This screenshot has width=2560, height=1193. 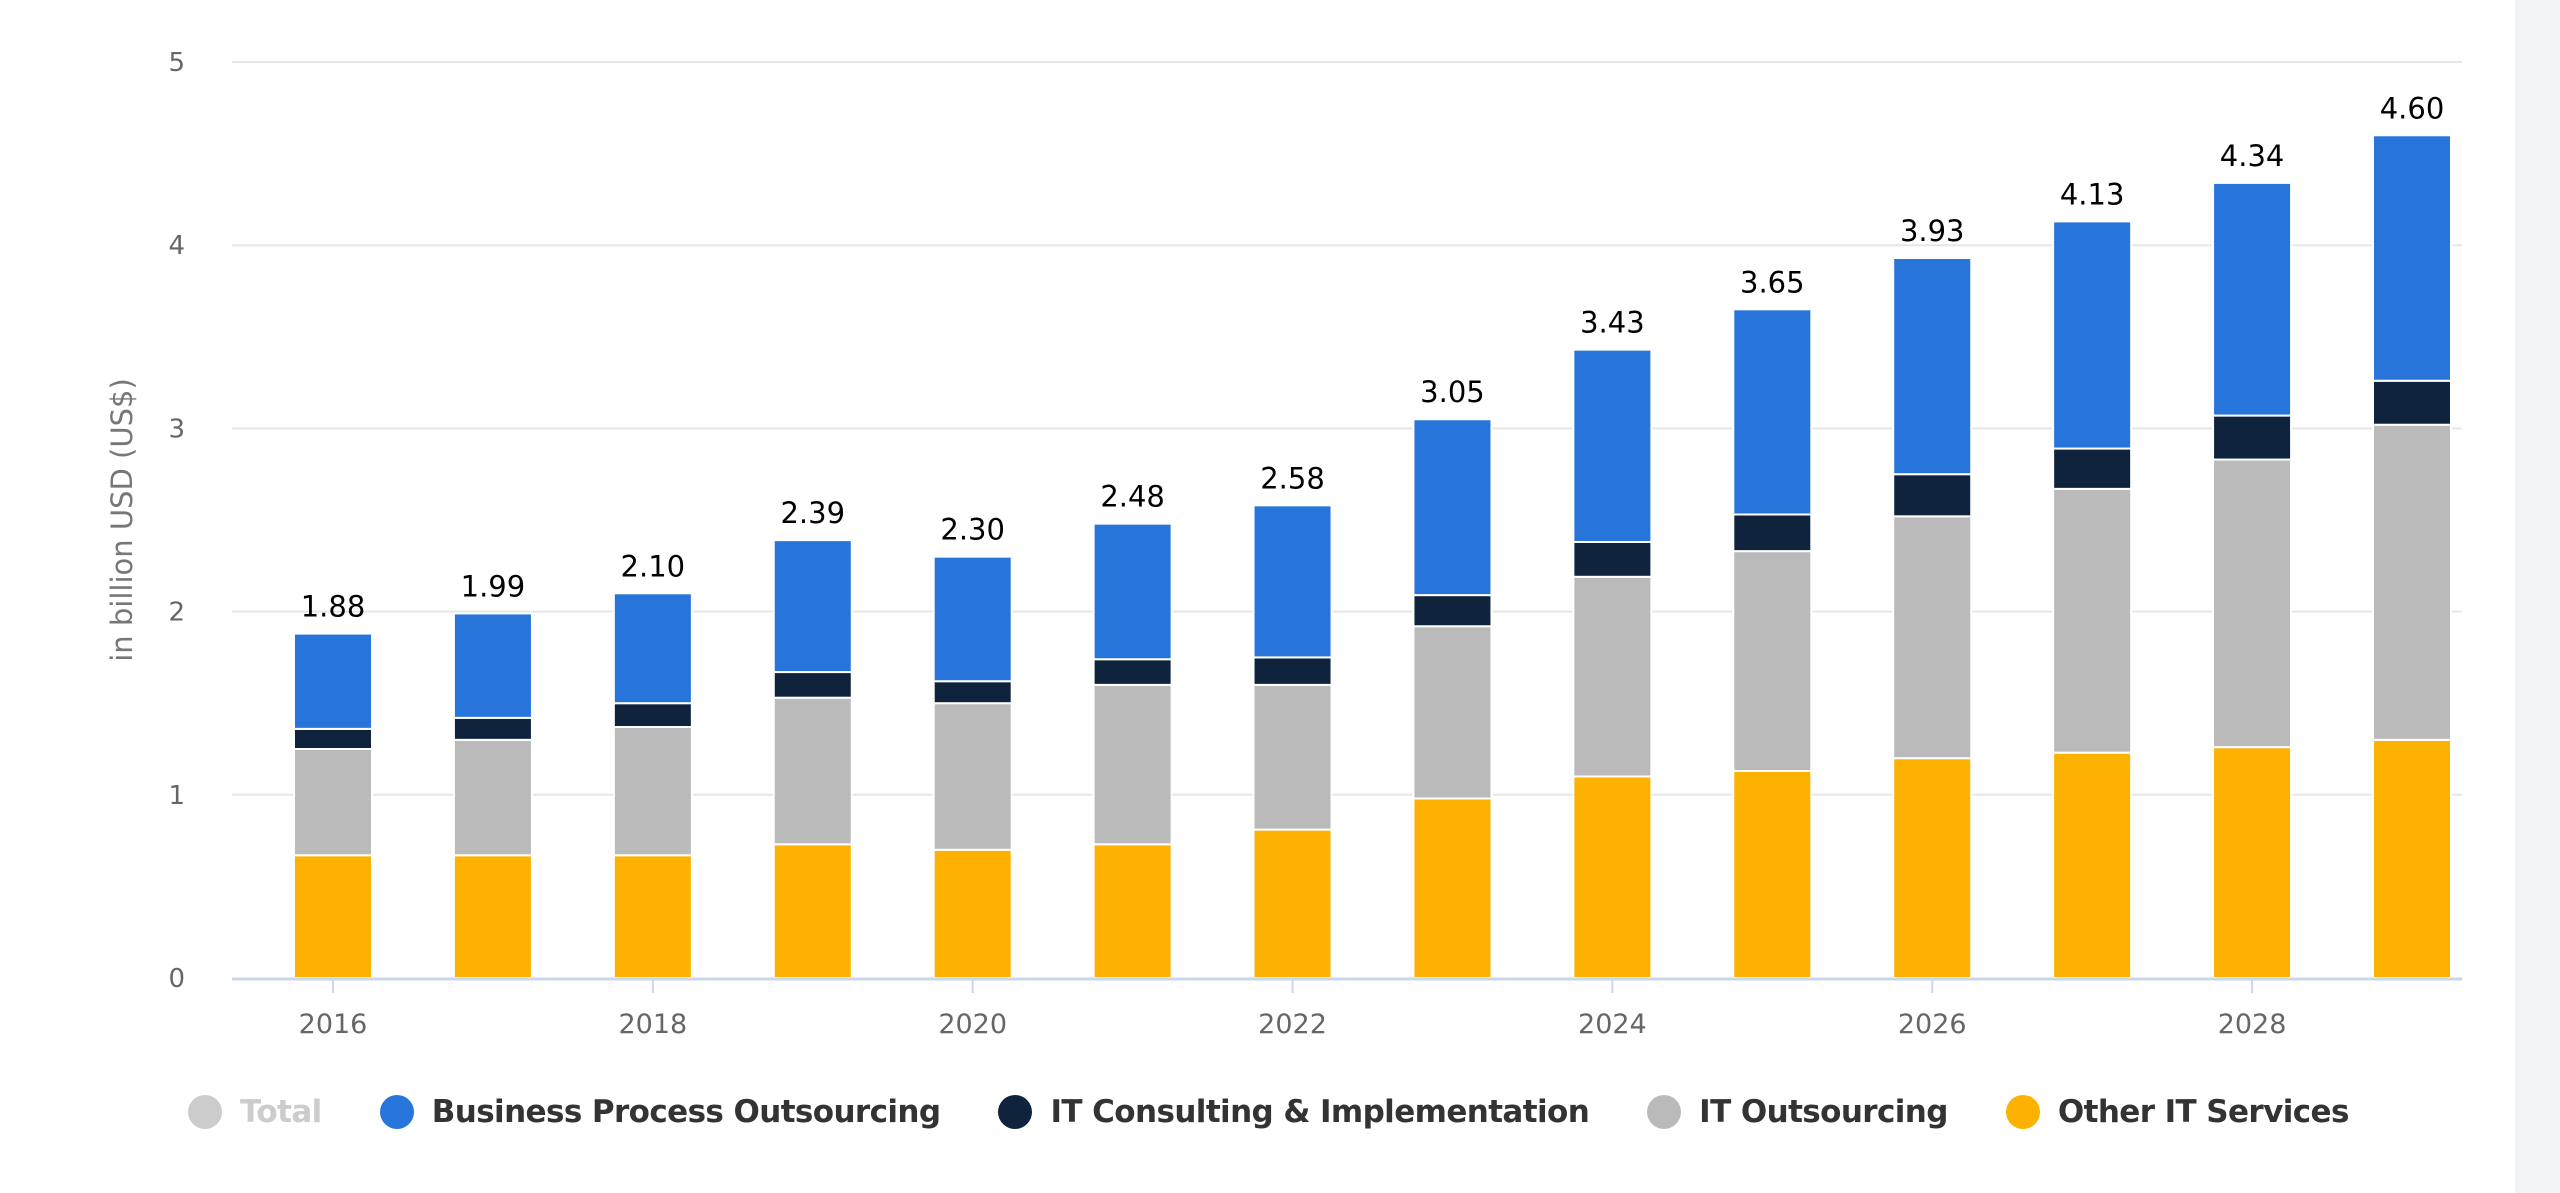 I want to click on data-label: 4.13, so click(x=2092, y=194).